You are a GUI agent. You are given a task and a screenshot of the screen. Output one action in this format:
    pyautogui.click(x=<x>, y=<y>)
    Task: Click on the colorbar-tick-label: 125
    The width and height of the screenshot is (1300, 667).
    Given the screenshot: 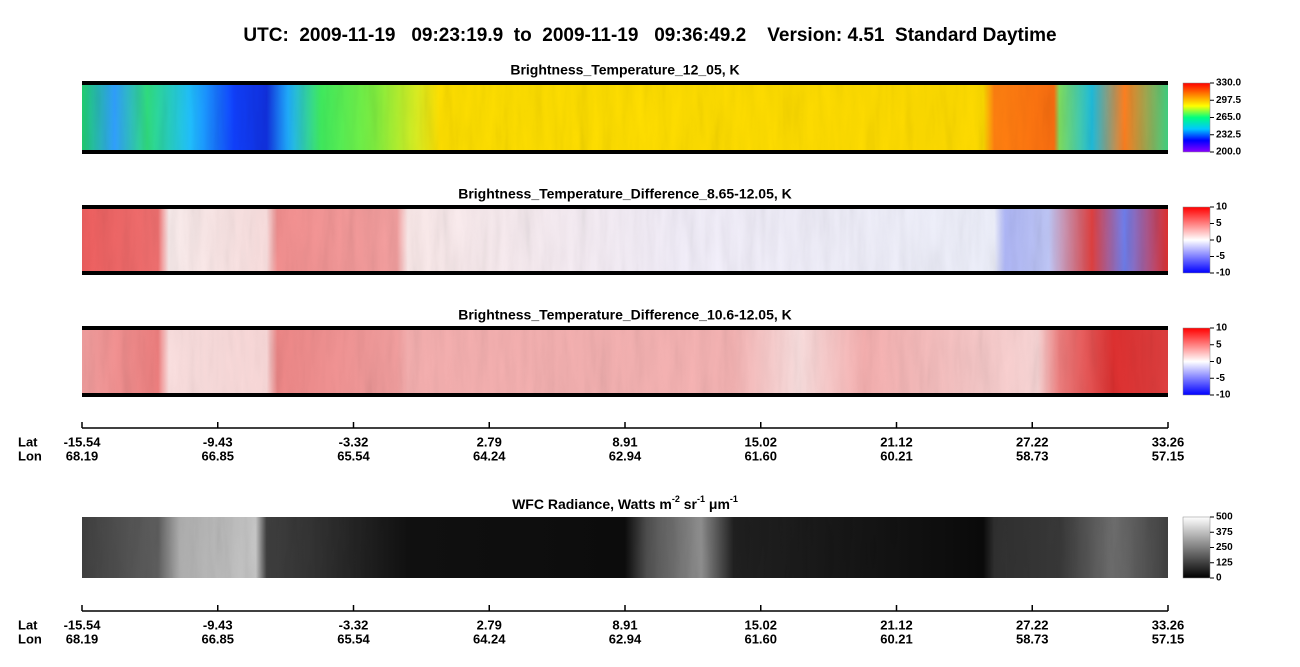 What is the action you would take?
    pyautogui.click(x=1224, y=562)
    